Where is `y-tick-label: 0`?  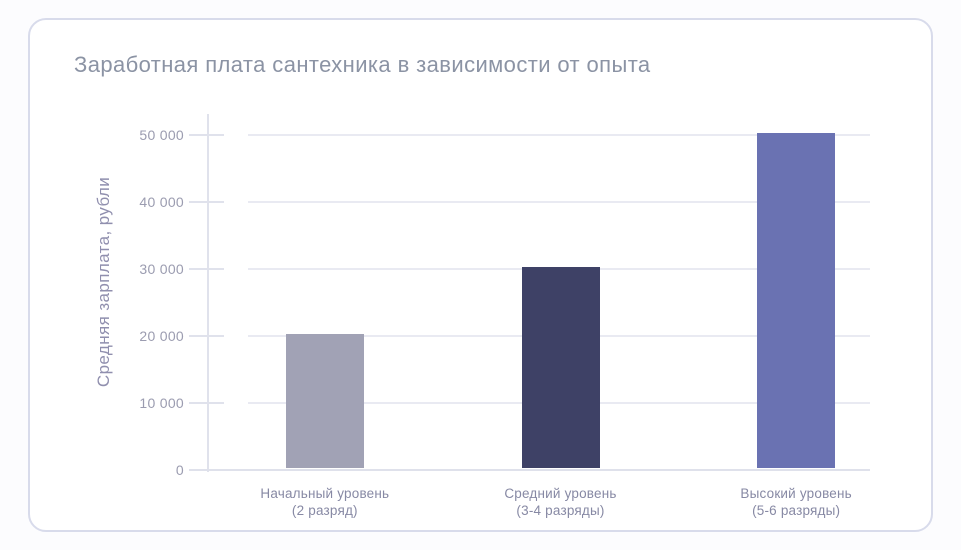
y-tick-label: 0 is located at coordinates (179, 470).